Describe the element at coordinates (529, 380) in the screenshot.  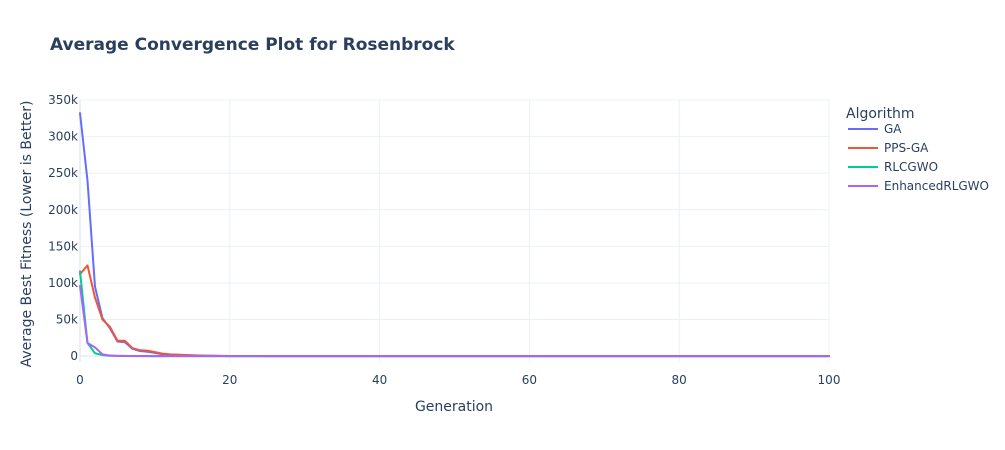
I see `x-tick-label: 60` at that location.